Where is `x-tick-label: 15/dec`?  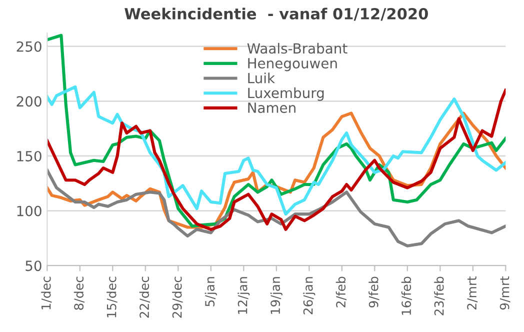 x-tick-label: 15/dec is located at coordinates (112, 297).